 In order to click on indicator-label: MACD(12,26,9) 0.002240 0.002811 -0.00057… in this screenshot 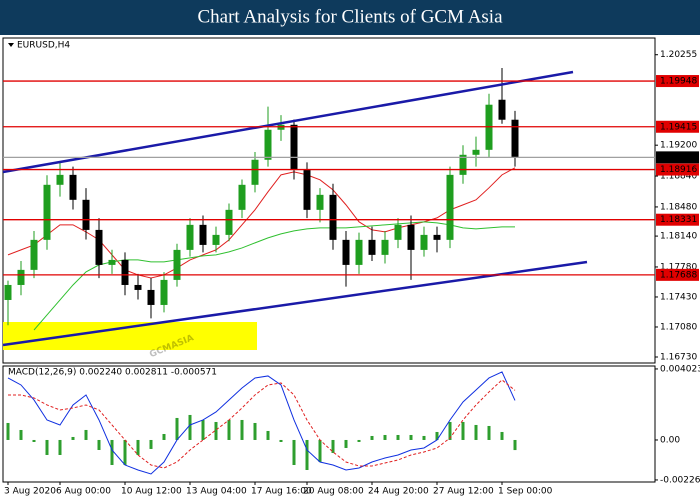, I will do `click(112, 373)`.